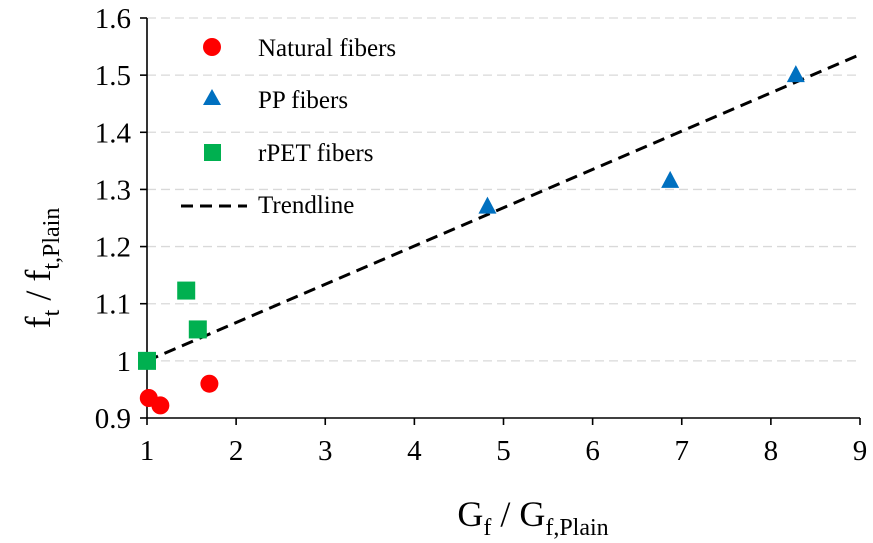 This screenshot has width=873, height=543. Describe the element at coordinates (470, 514) in the screenshot. I see `x-axis-title-main: G` at that location.